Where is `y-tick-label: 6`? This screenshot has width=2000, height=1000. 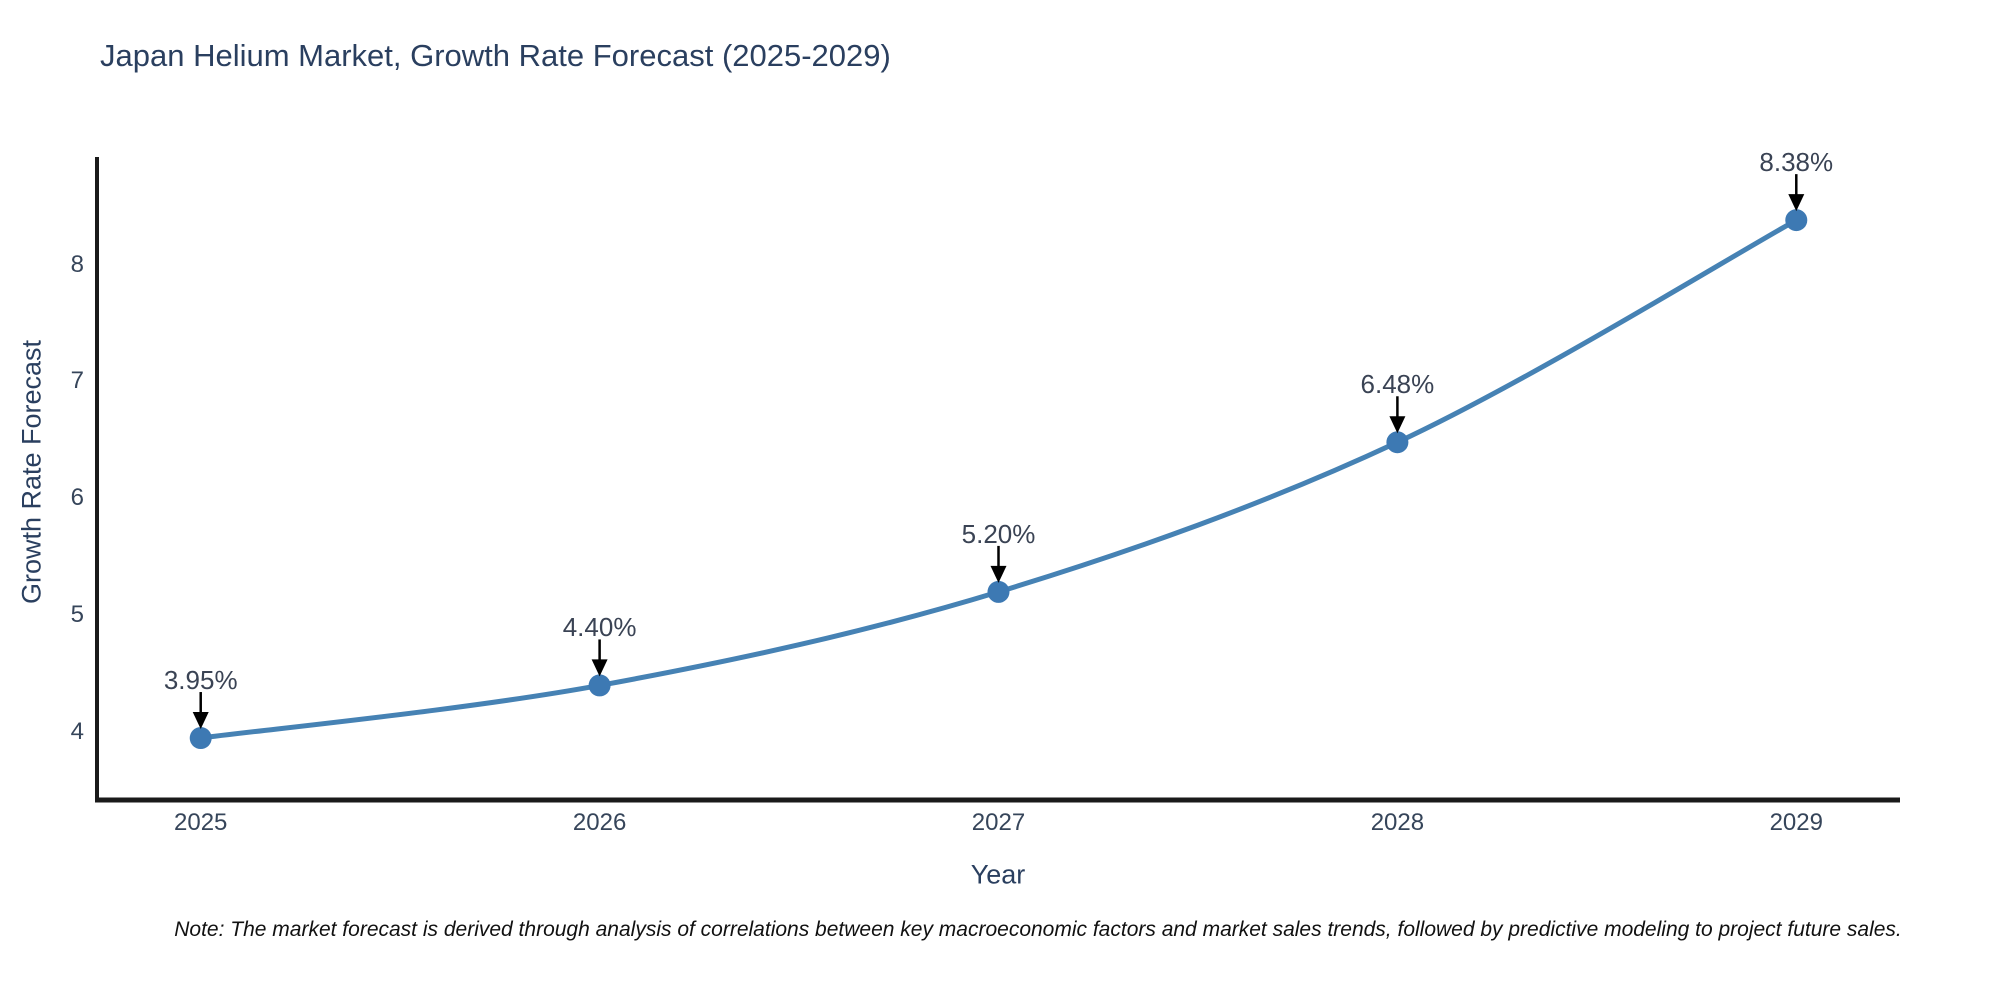
y-tick-label: 6 is located at coordinates (77, 498).